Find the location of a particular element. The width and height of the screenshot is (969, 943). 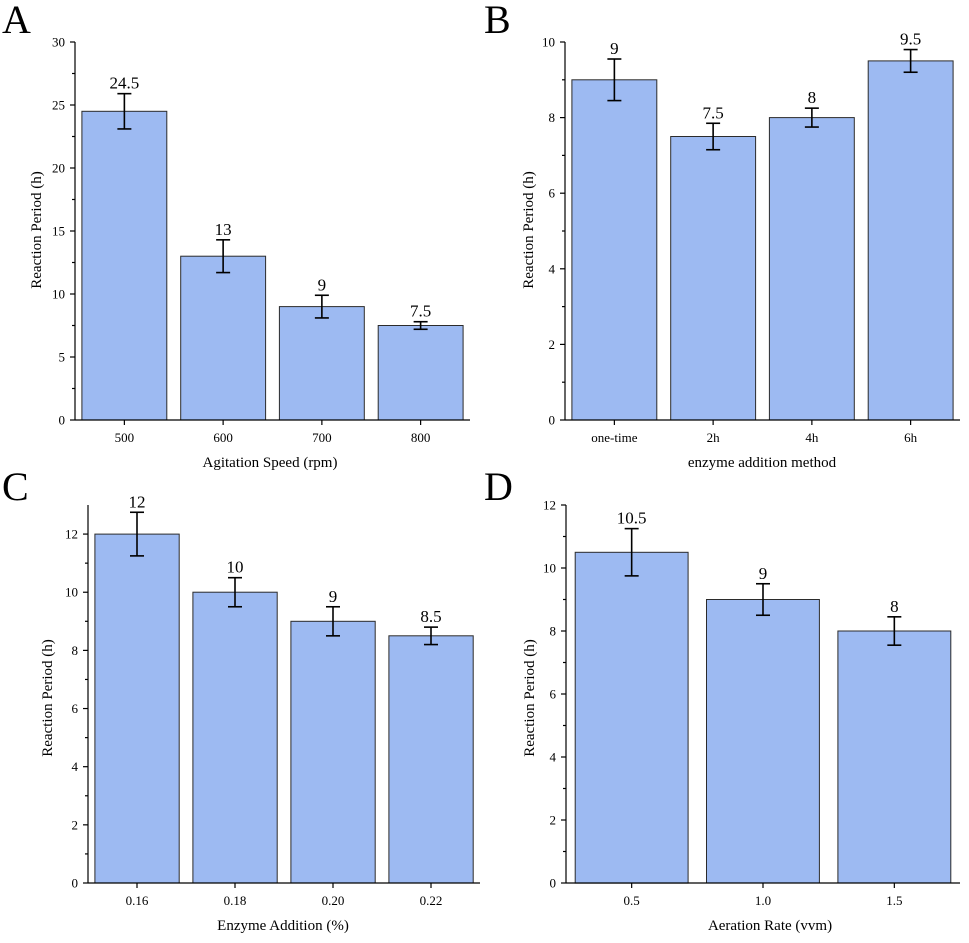

y-tick-label-c-6: 12 is located at coordinates (71, 534).